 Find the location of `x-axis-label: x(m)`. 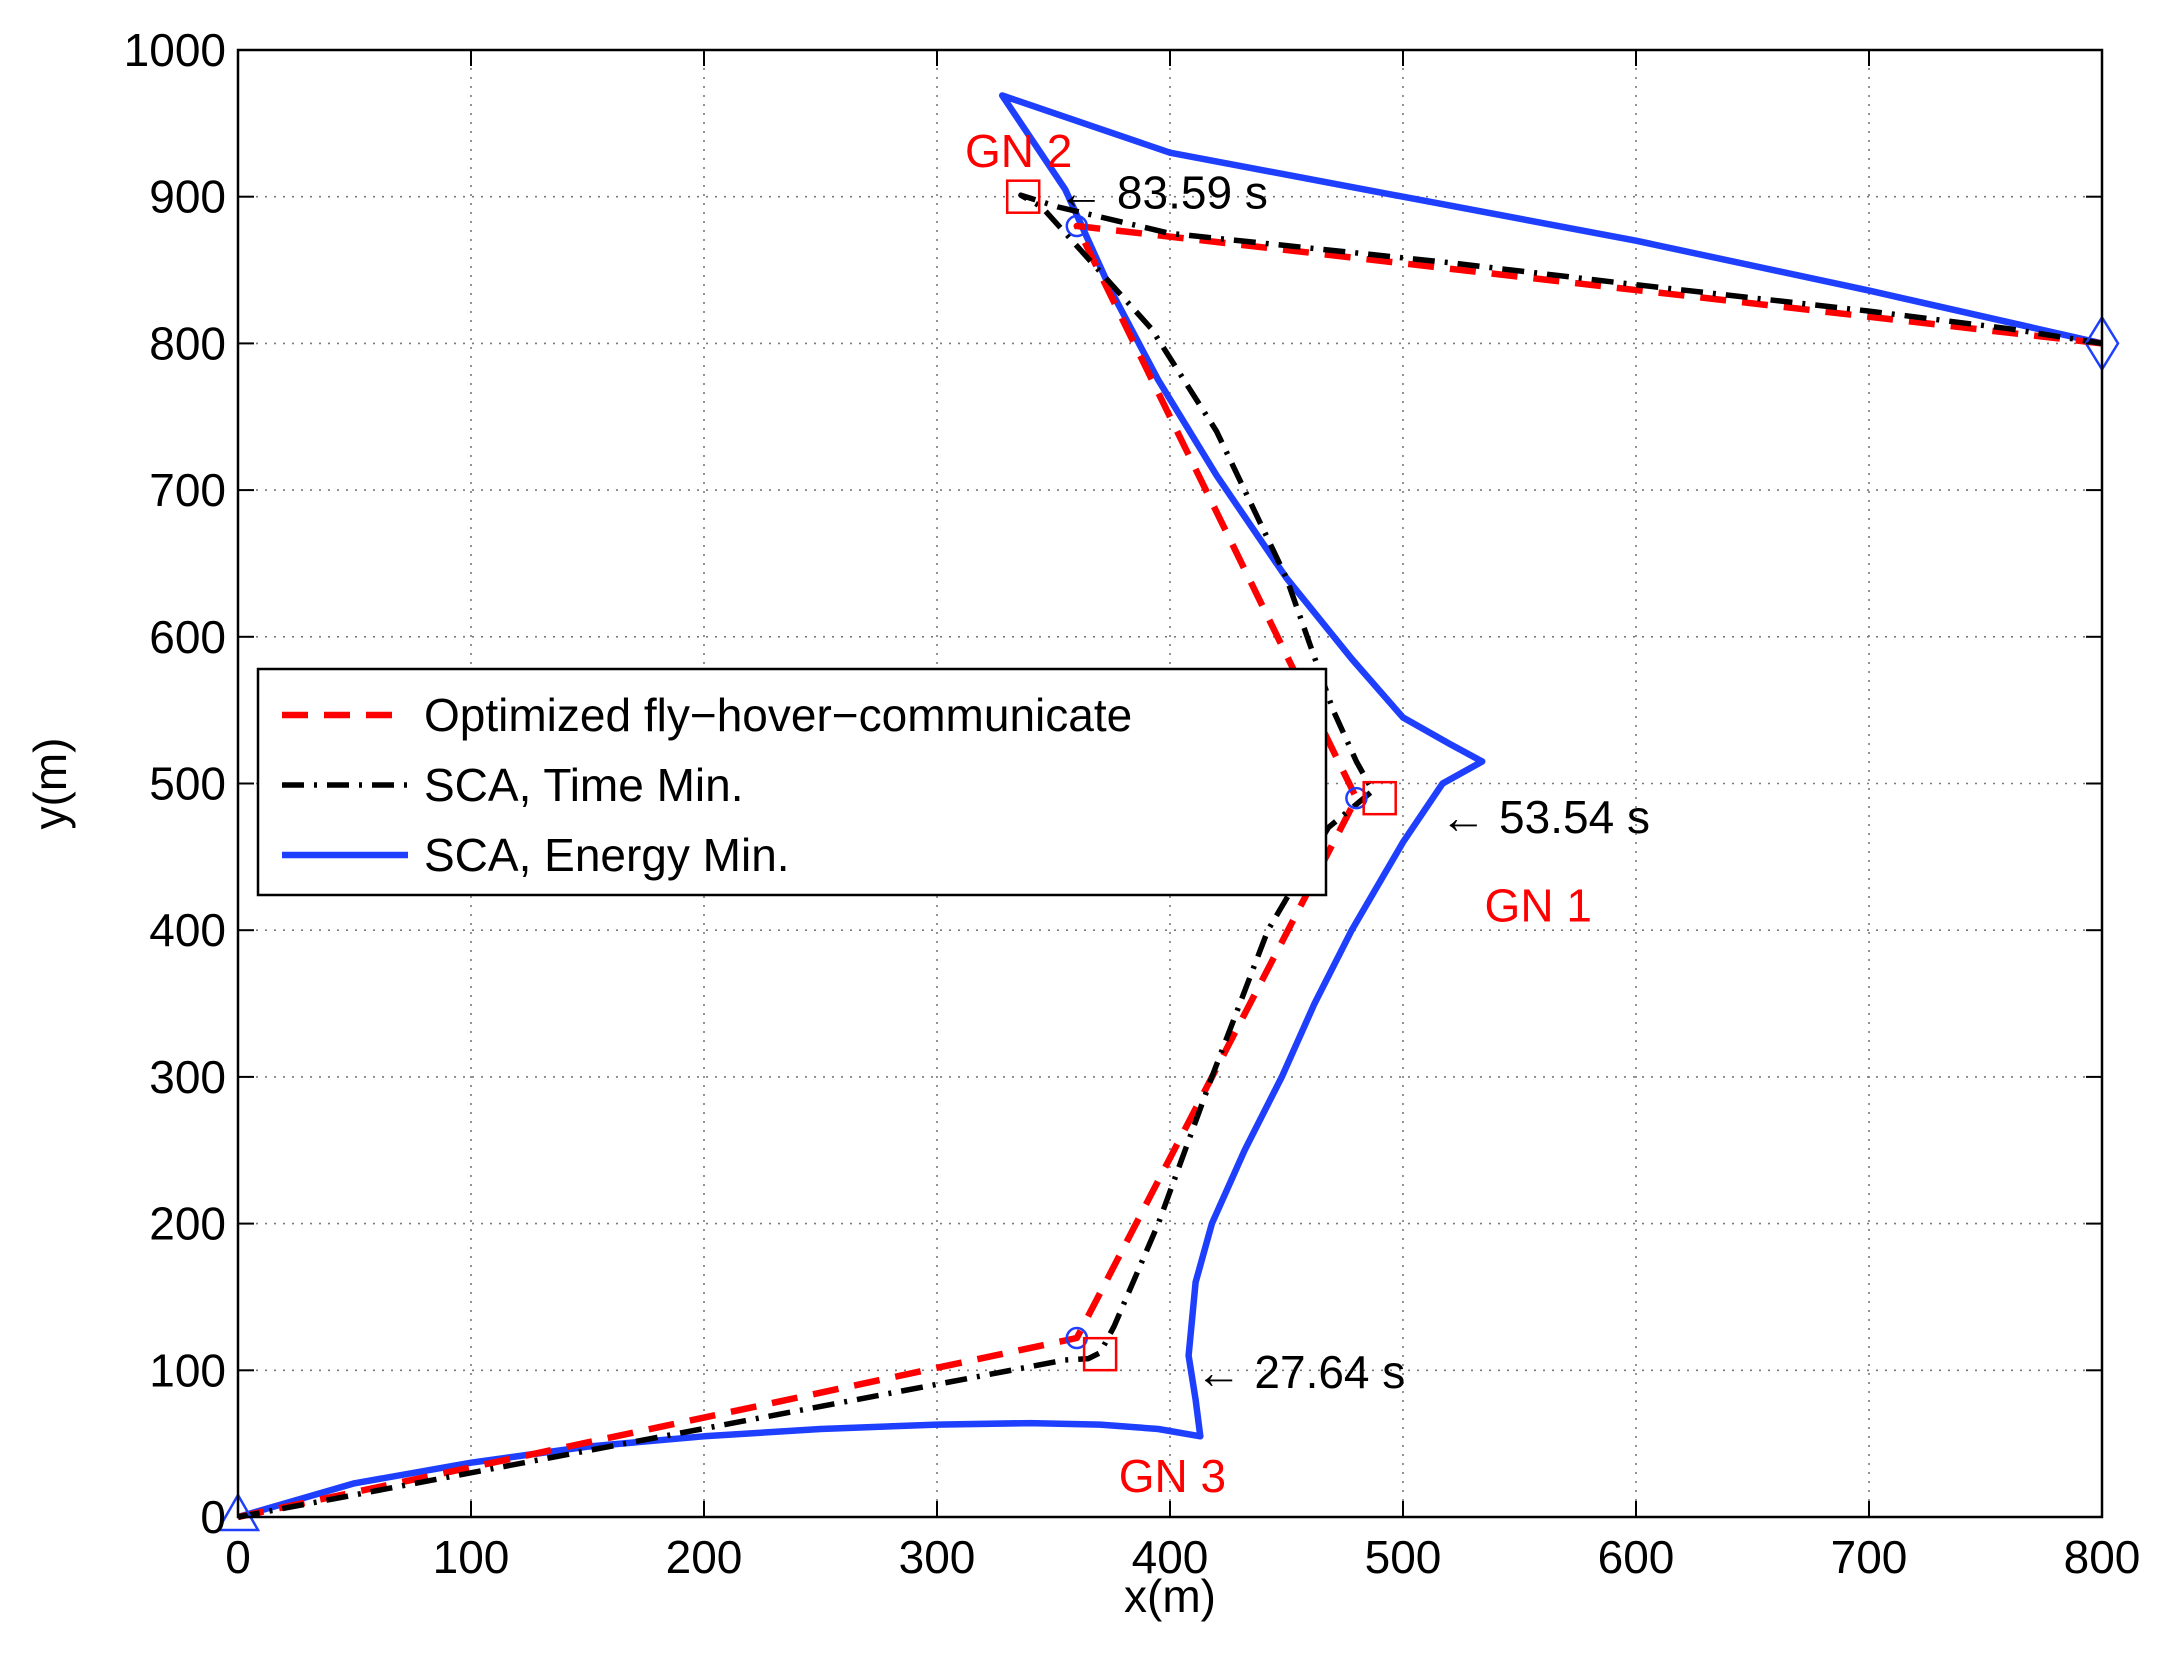

x-axis-label: x(m) is located at coordinates (1170, 1596).